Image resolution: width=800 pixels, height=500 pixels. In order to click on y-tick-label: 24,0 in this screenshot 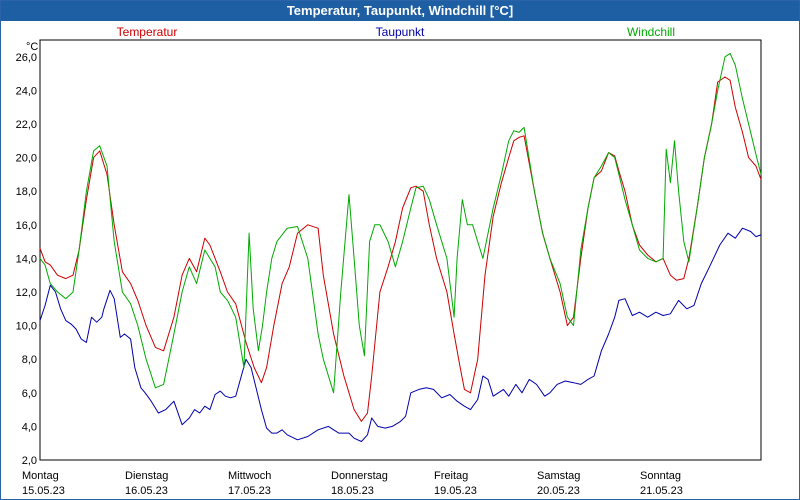, I will do `click(26, 91)`.